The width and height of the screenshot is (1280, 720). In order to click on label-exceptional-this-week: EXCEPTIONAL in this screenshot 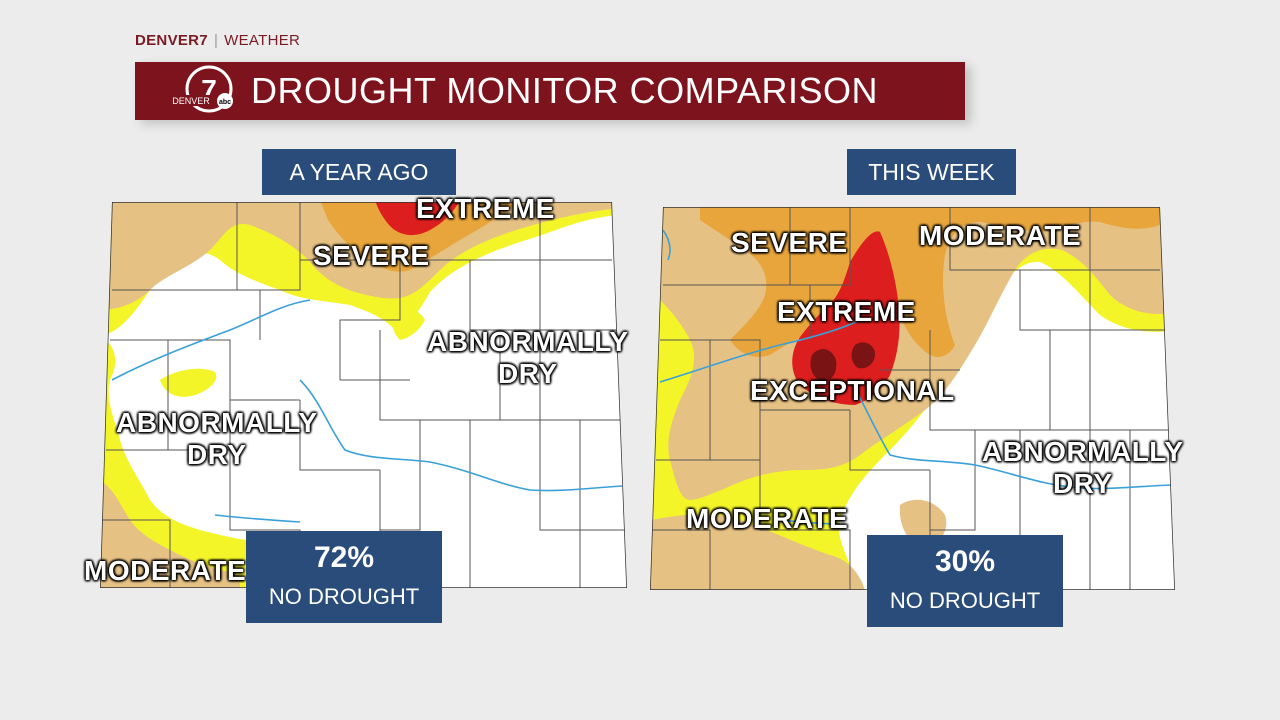, I will do `click(852, 390)`.